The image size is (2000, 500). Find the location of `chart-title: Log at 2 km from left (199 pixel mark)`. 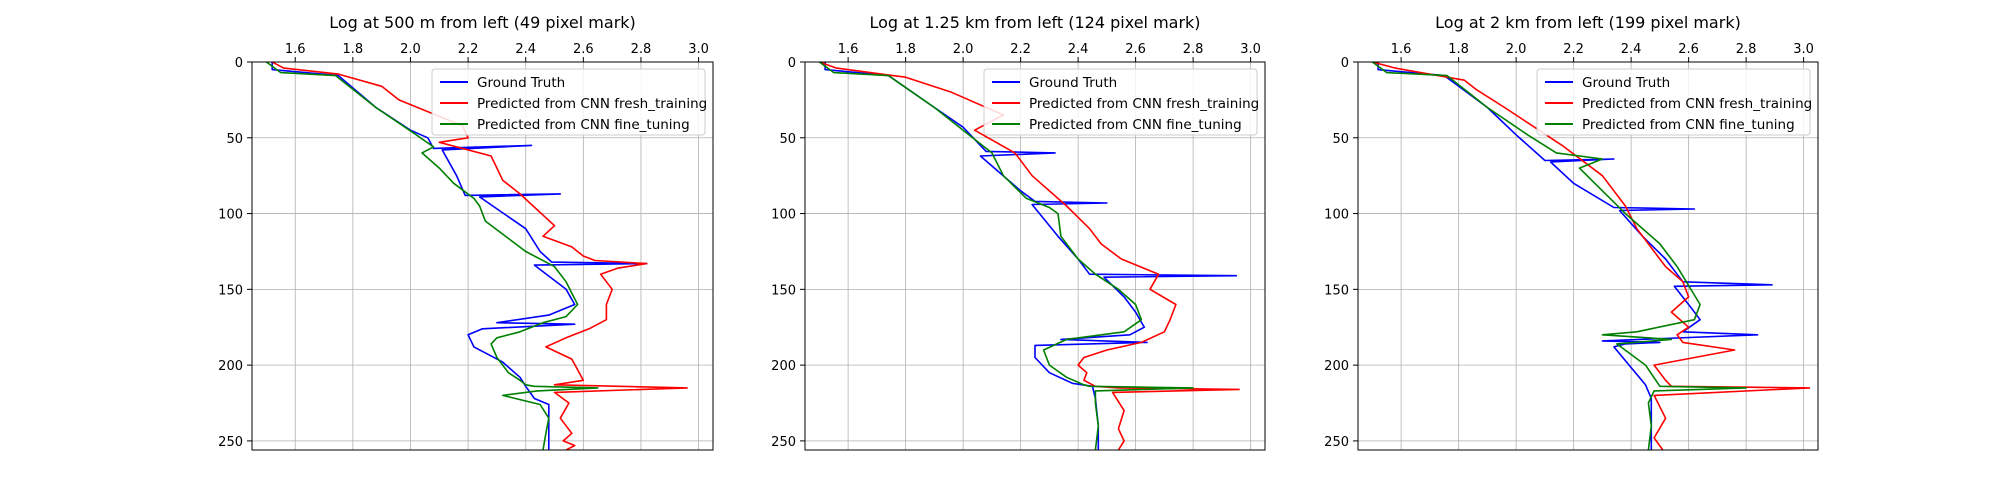

chart-title: Log at 2 km from left (199 pixel mark) is located at coordinates (1588, 22).